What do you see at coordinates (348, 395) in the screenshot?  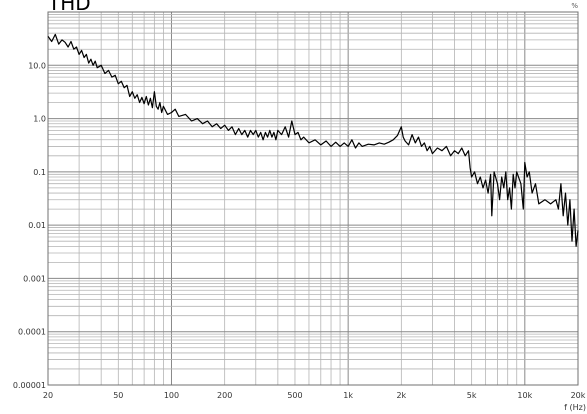 I see `x-tick-label-5: 1k` at bounding box center [348, 395].